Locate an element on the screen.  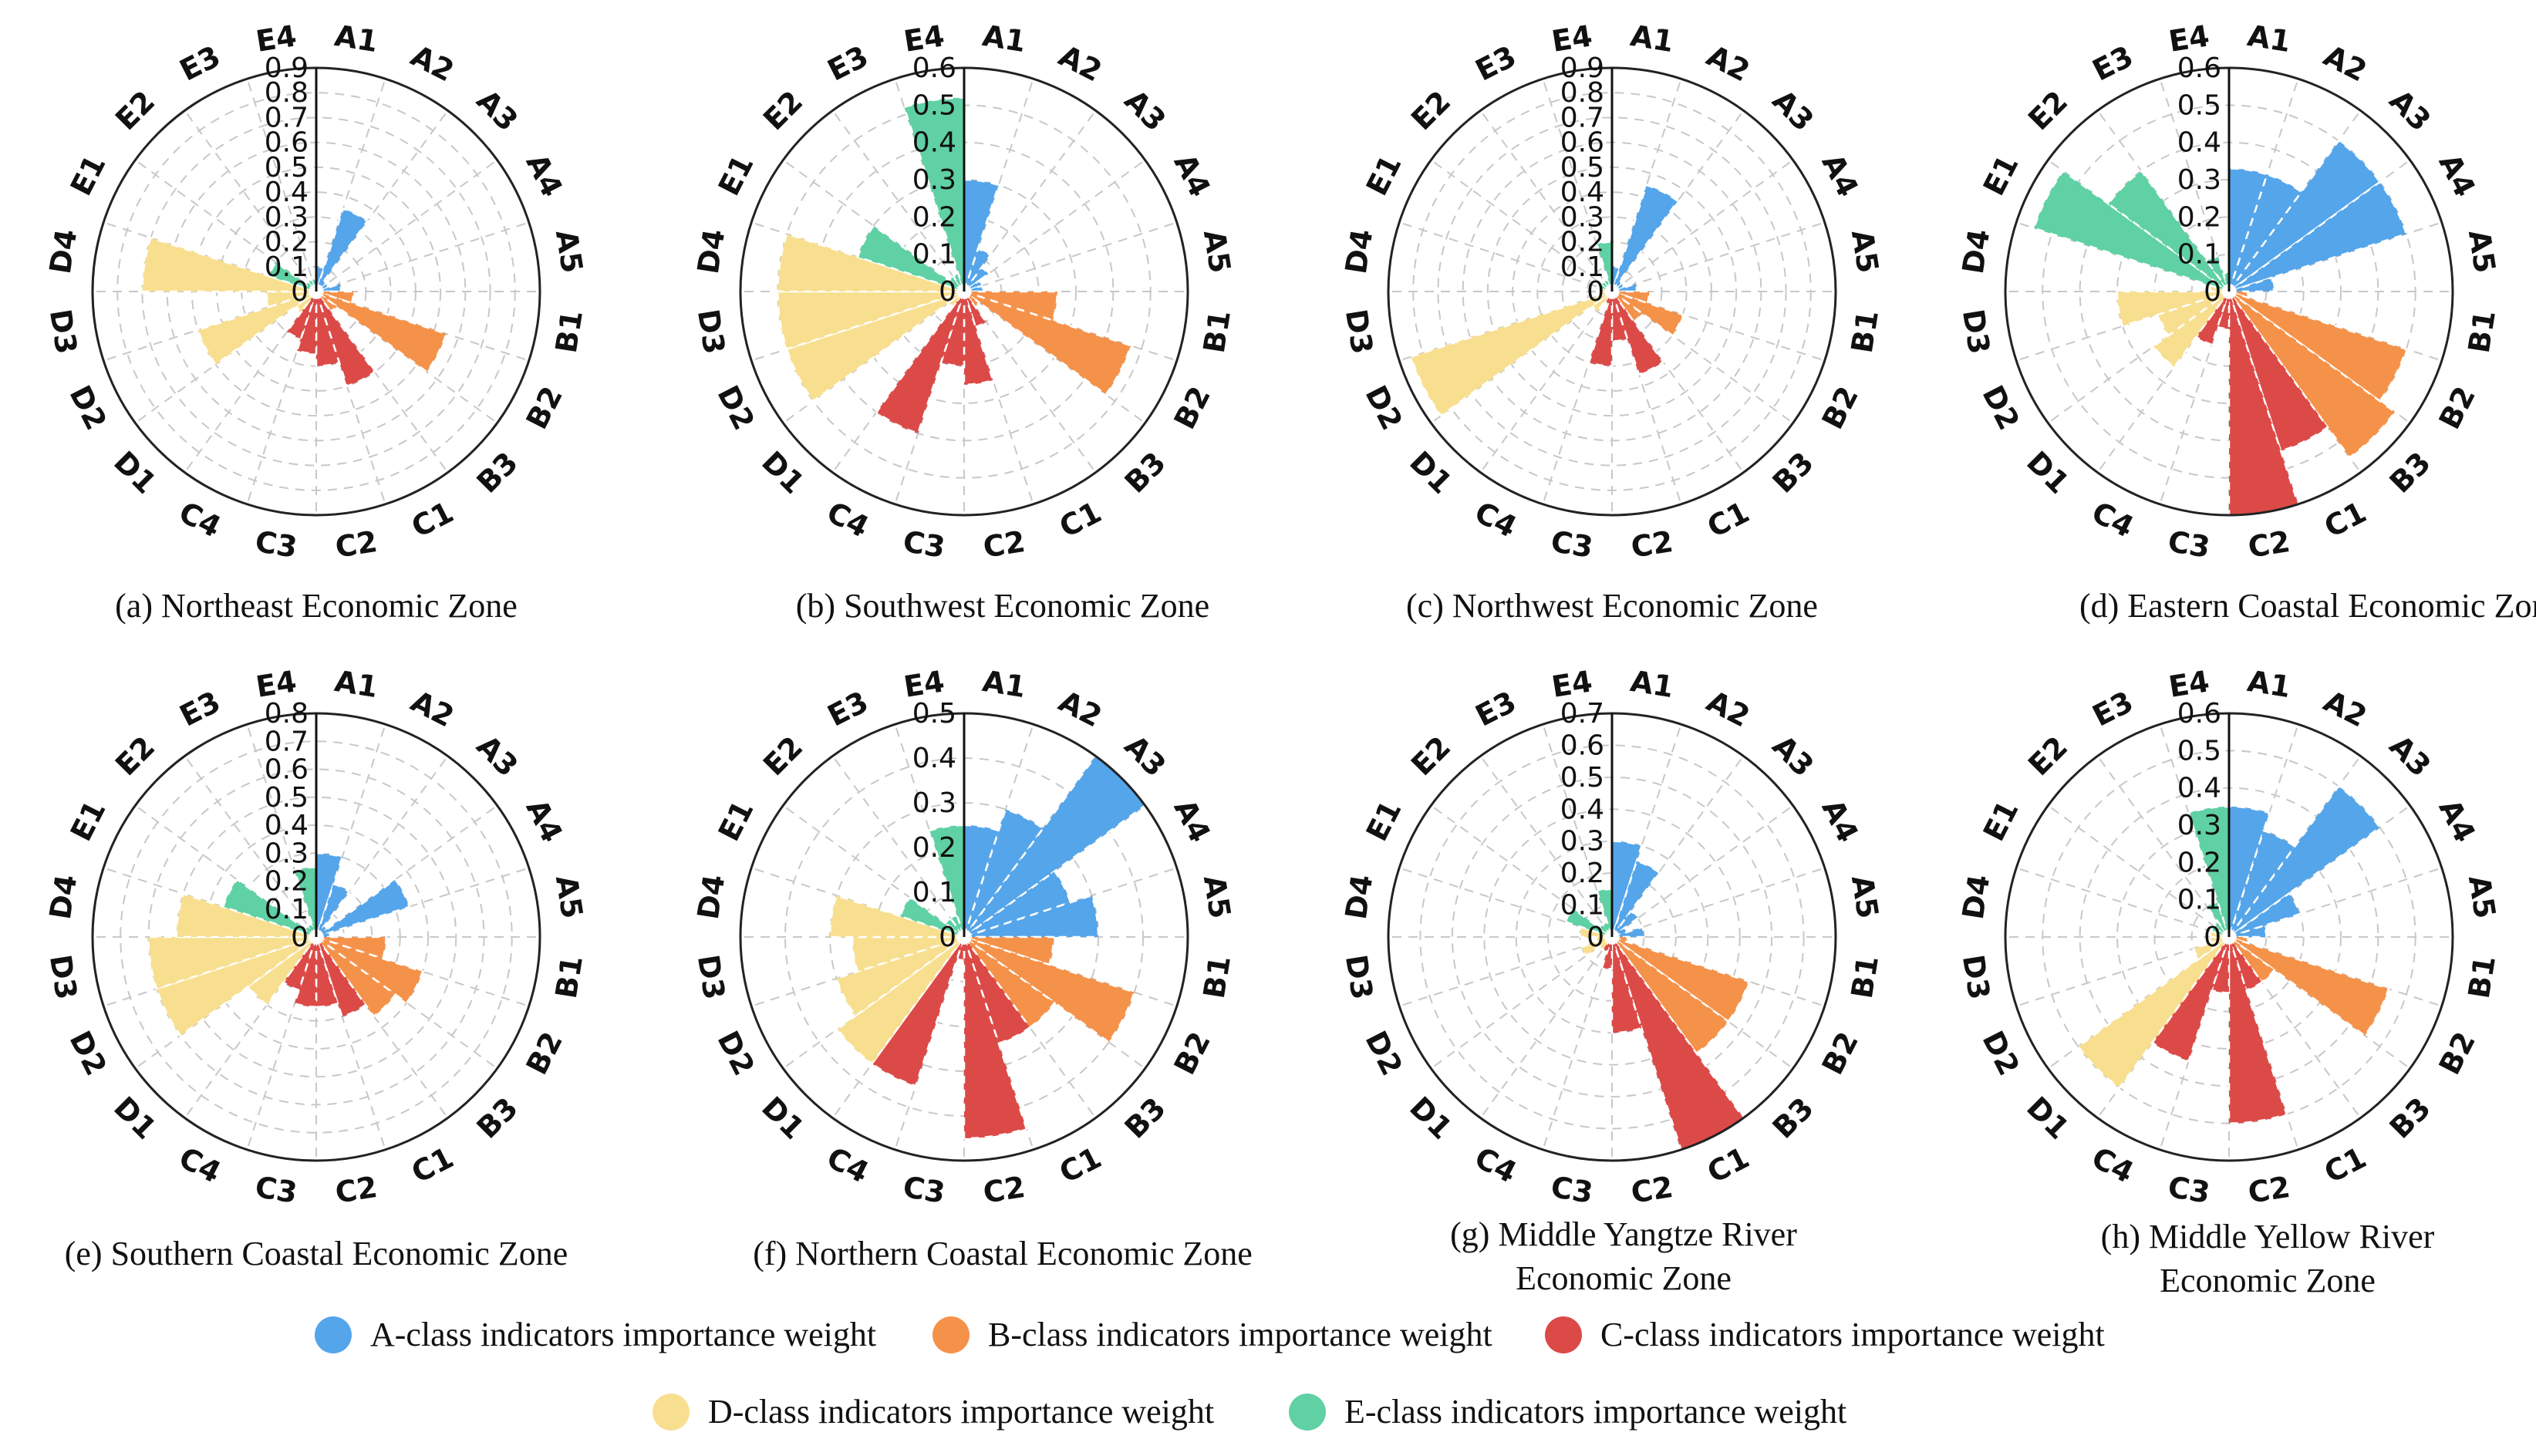
chart-caption: (c) Northwest Economic Zone is located at coordinates (1612, 606).